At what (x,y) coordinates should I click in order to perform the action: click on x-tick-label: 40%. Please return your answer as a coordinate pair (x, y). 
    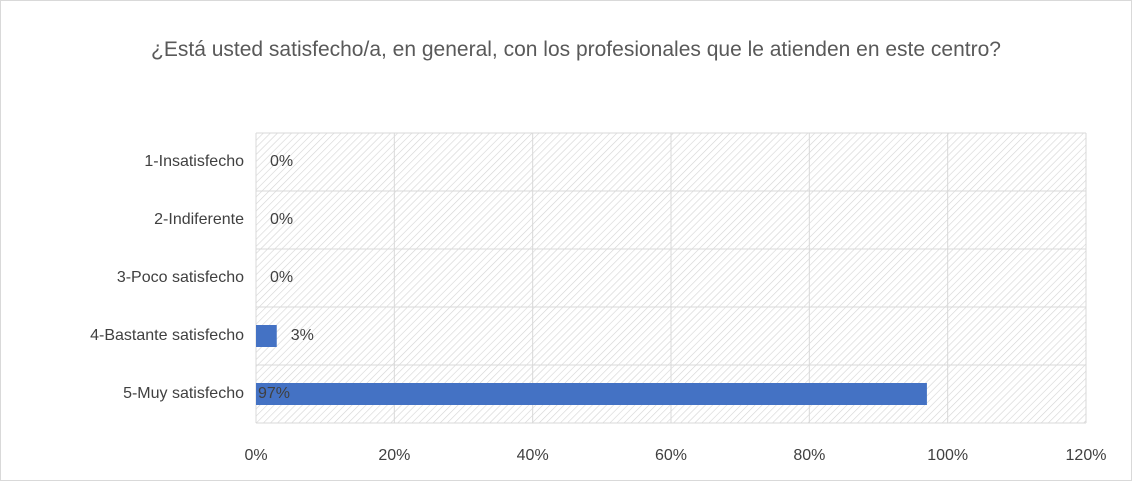
    Looking at the image, I should click on (533, 455).